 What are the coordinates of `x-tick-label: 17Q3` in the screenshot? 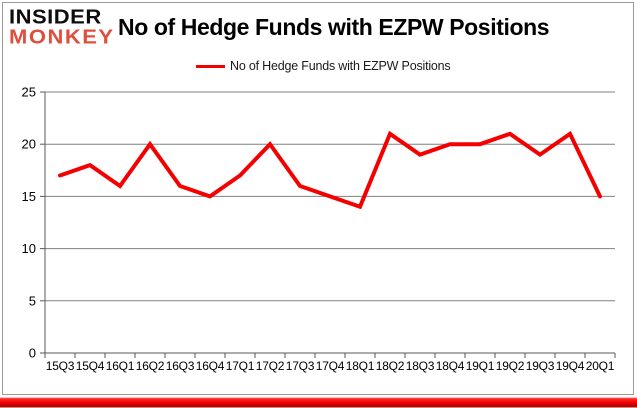 It's located at (300, 366).